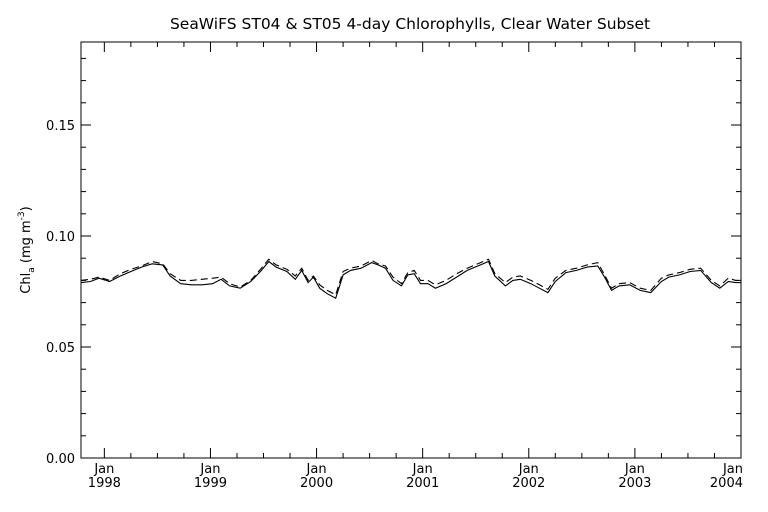 The image size is (768, 512). I want to click on x-tick-label-year: 1999, so click(210, 483).